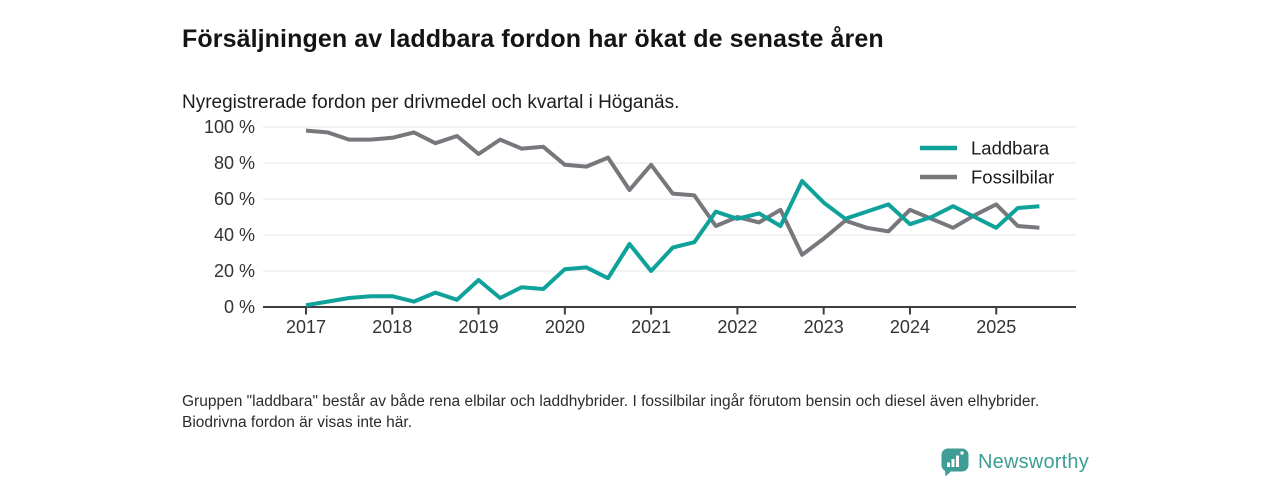 Image resolution: width=1280 pixels, height=480 pixels. What do you see at coordinates (234, 271) in the screenshot?
I see `y-tick-label: 20 %` at bounding box center [234, 271].